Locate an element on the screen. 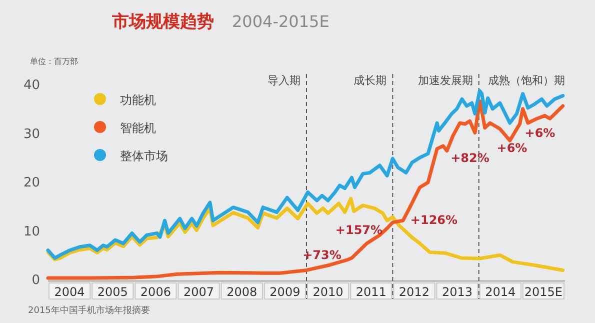 The height and width of the screenshot is (323, 595). x-tick-label: 2012 is located at coordinates (414, 292).